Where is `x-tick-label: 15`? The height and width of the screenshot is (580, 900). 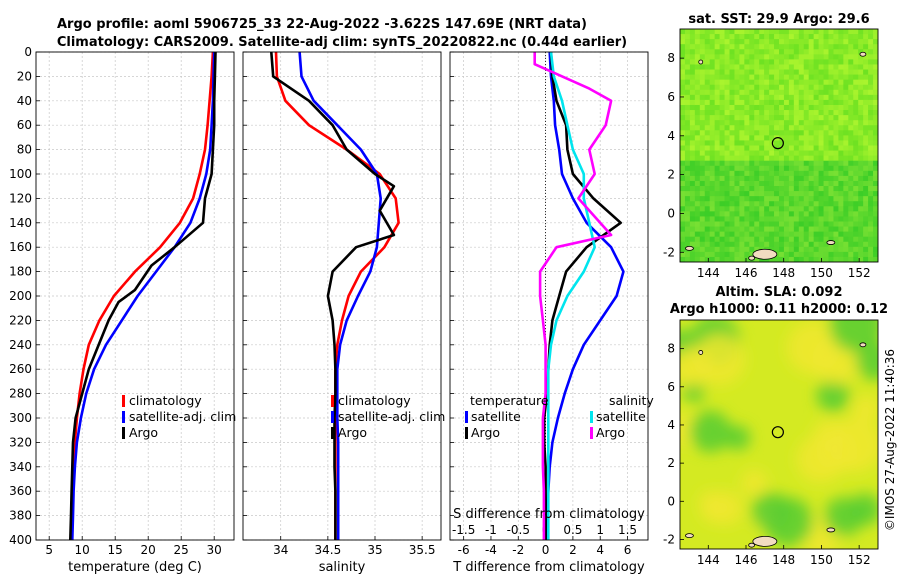
x-tick-label: 15 is located at coordinates (115, 550).